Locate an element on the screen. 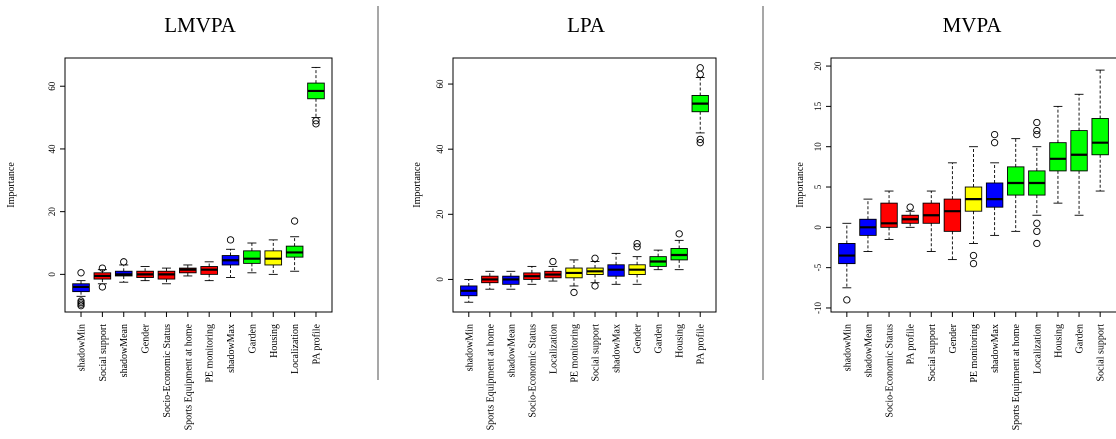 Image resolution: width=1116 pixels, height=439 pixels. x-tick-label: PE monitoring is located at coordinates (210, 353).